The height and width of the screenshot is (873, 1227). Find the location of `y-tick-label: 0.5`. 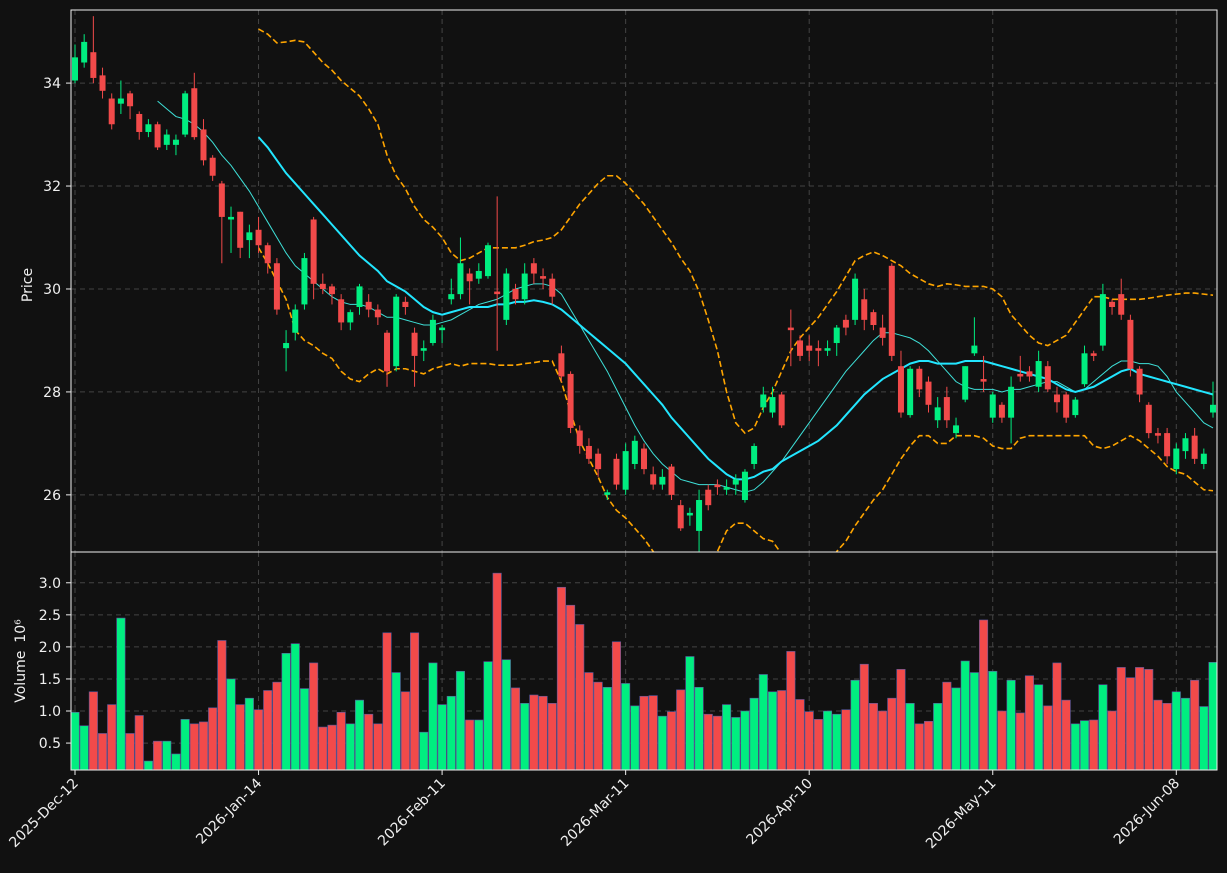

y-tick-label: 0.5 is located at coordinates (50, 744).